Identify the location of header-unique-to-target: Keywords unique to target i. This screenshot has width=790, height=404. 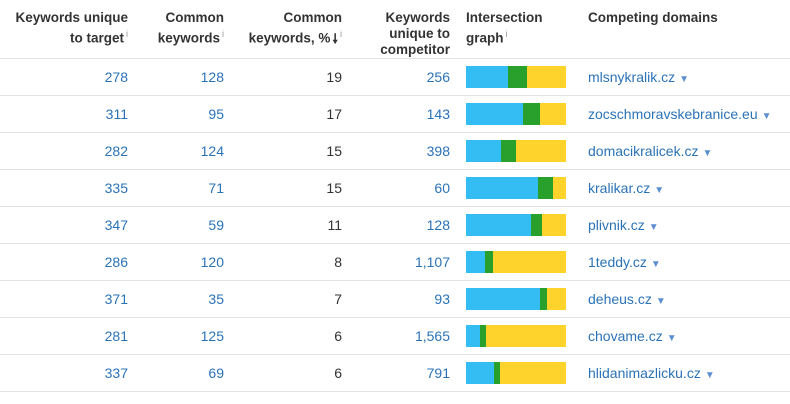
(68, 29).